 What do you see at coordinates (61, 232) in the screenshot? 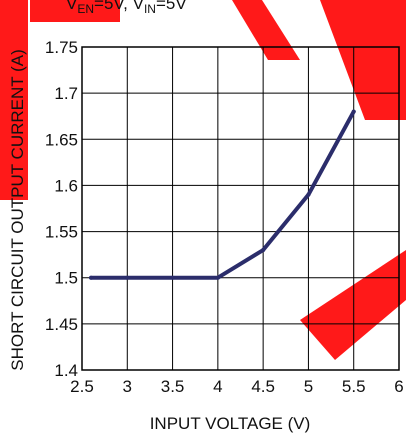
I see `y-tick-label: 1.55` at bounding box center [61, 232].